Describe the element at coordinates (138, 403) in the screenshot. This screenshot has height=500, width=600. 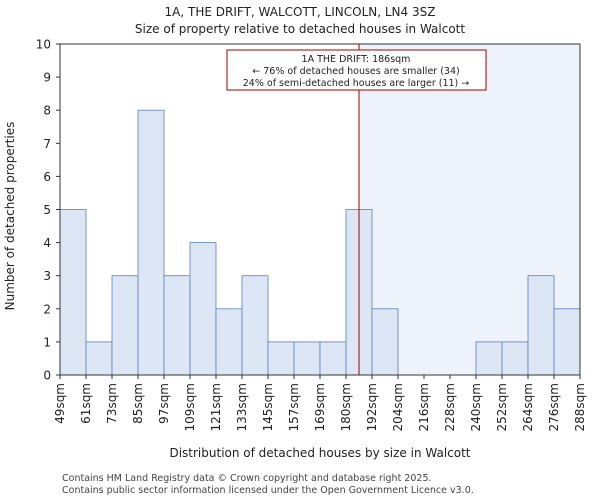
I see `x-tick-label: 85sqm` at that location.